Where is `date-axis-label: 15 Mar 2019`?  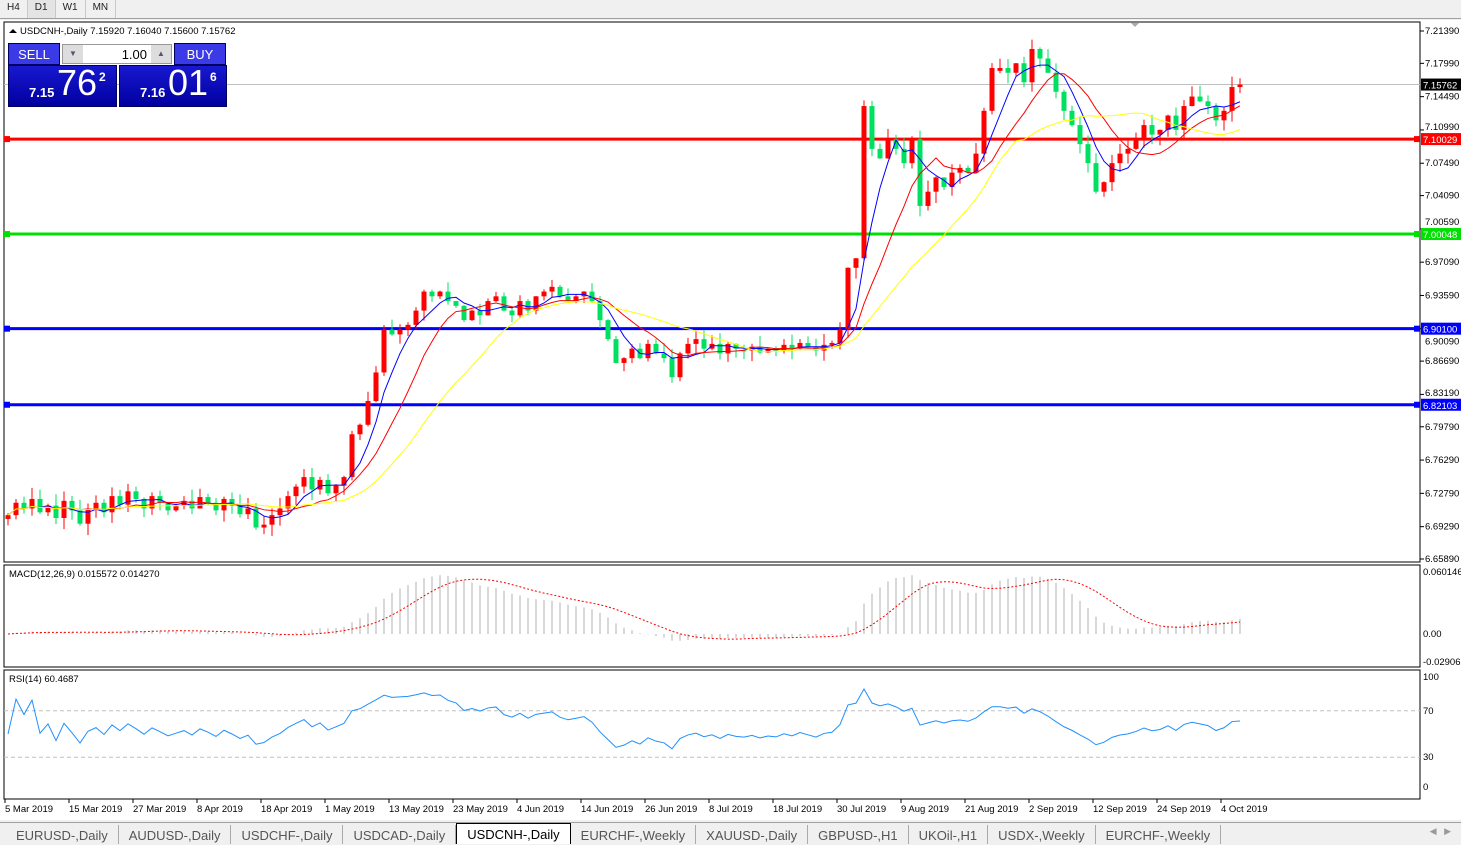
date-axis-label: 15 Mar 2019 is located at coordinates (95, 809).